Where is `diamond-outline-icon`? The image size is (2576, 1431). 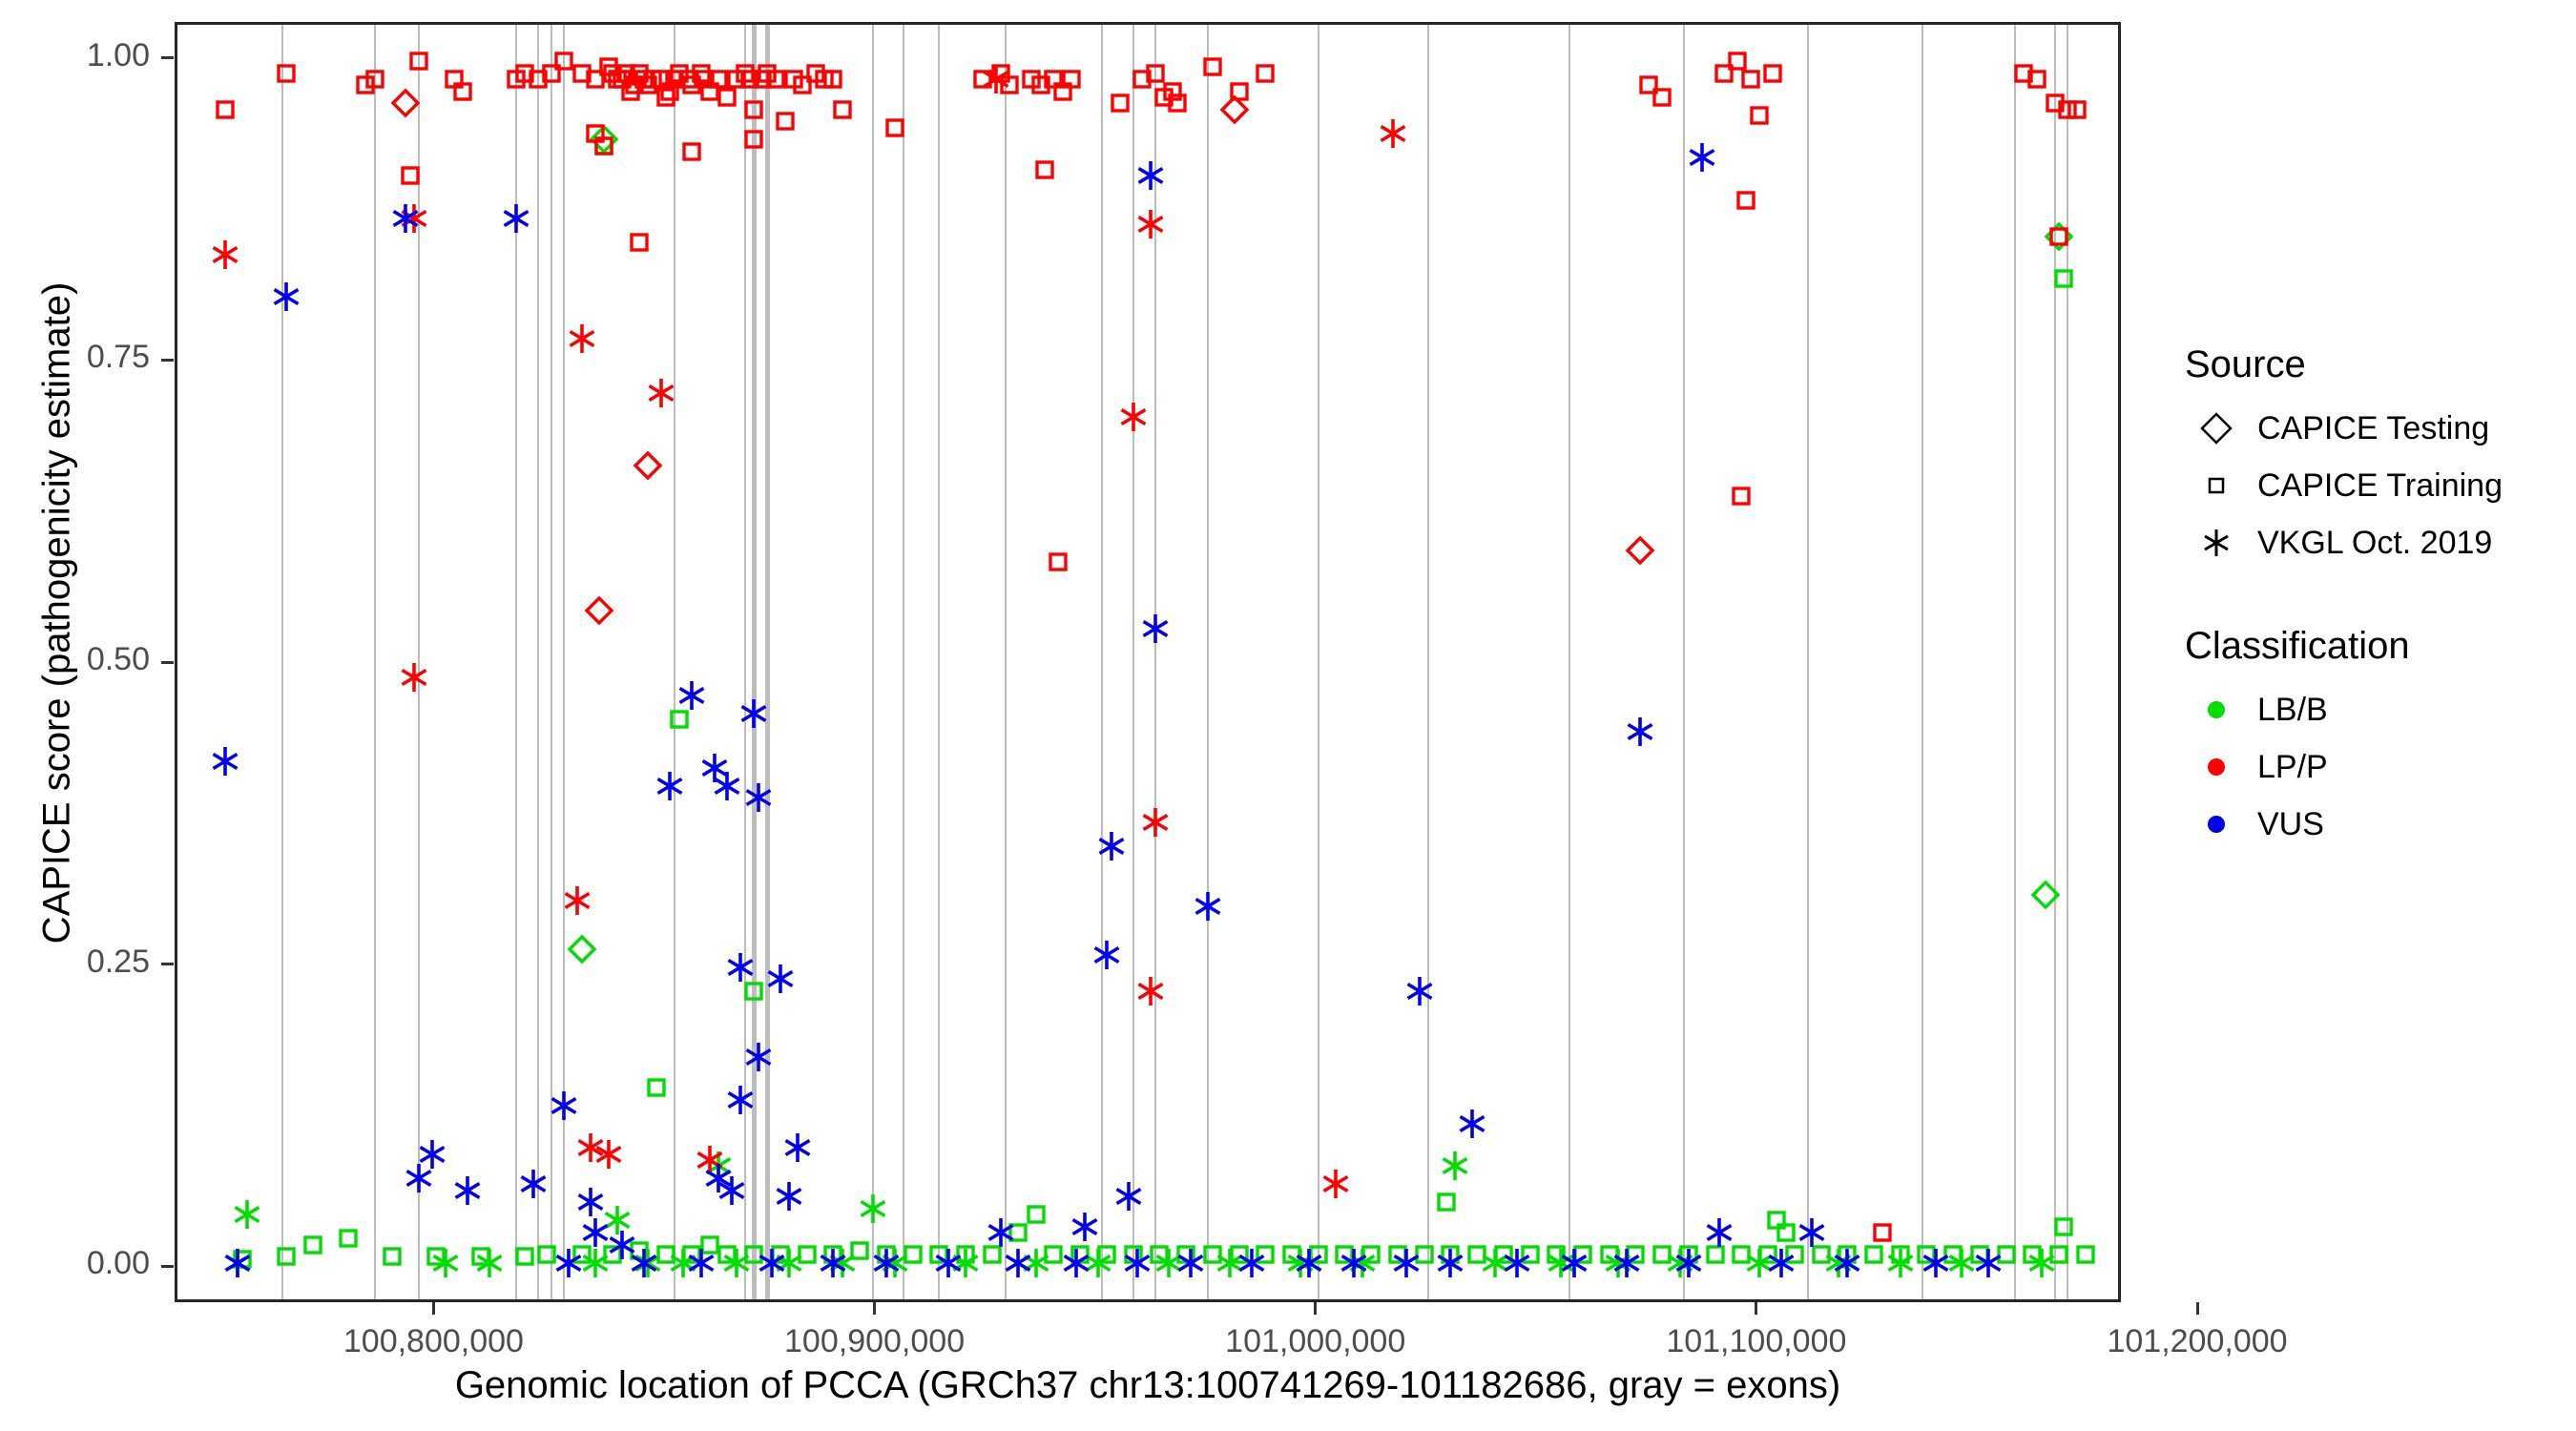
diamond-outline-icon is located at coordinates (2216, 428).